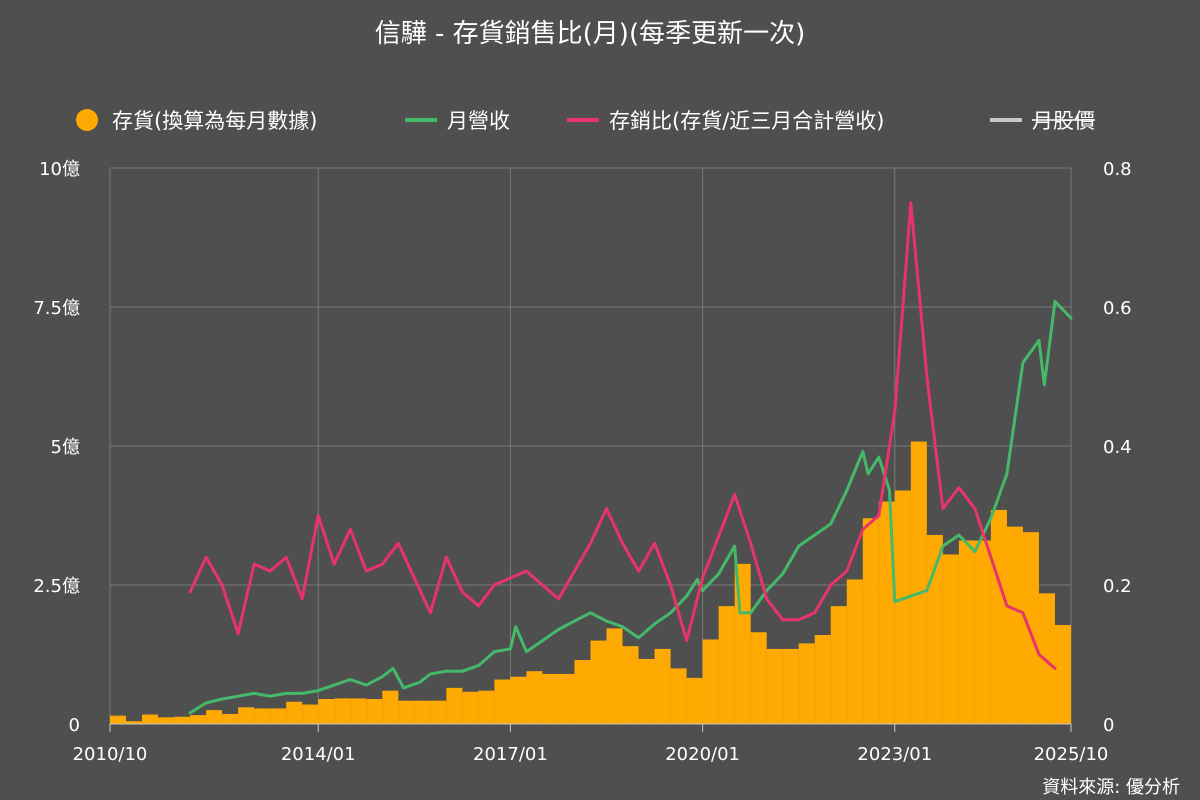 This screenshot has width=1200, height=800. Describe the element at coordinates (65, 447) in the screenshot. I see `y-left-tick-label: 5億` at that location.